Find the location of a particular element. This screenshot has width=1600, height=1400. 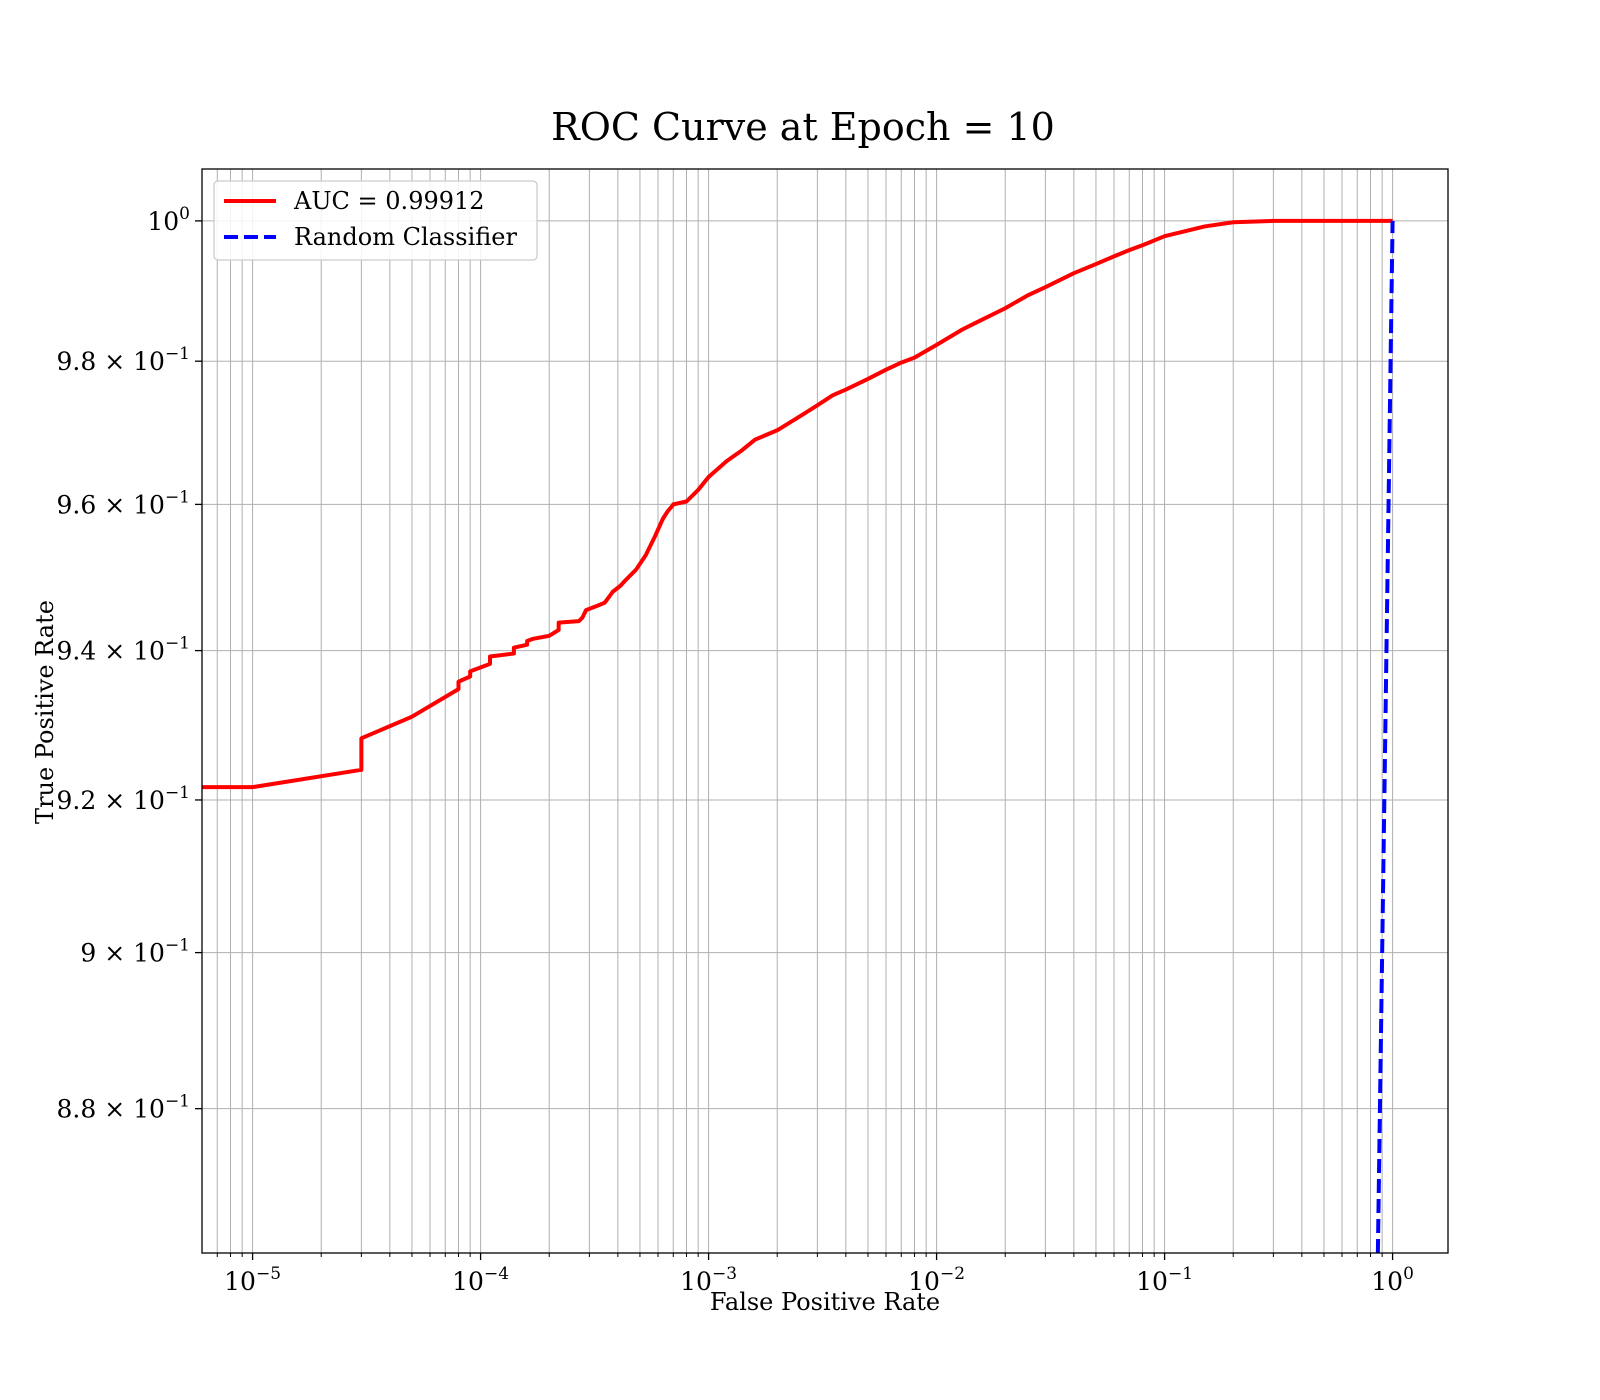

series-line-random-classifier is located at coordinates (1385, 737).